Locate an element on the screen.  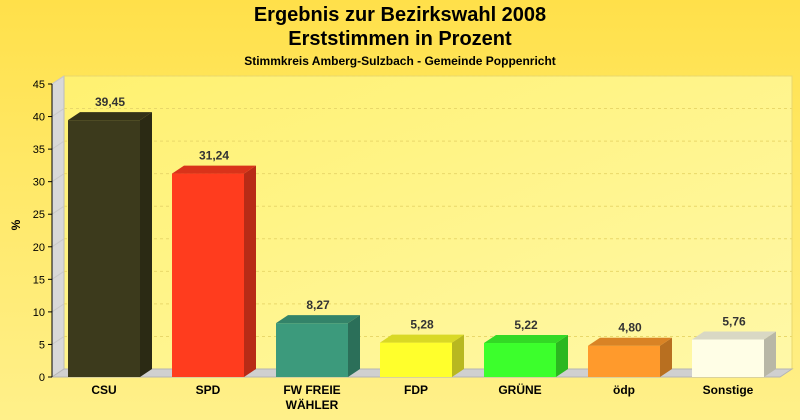
chart-subtitle: Erststimmen in Prozent is located at coordinates (400, 39).